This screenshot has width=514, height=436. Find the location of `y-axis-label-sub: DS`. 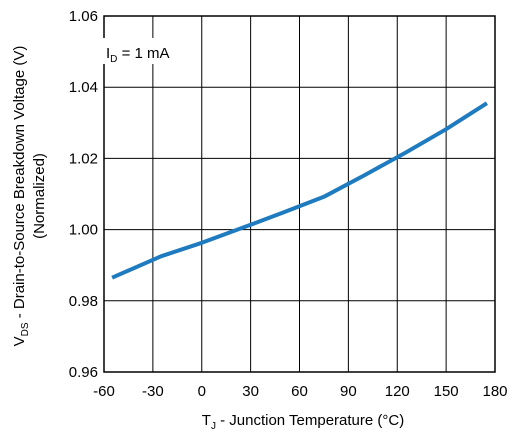

y-axis-label-sub: DS is located at coordinates (25, 329).